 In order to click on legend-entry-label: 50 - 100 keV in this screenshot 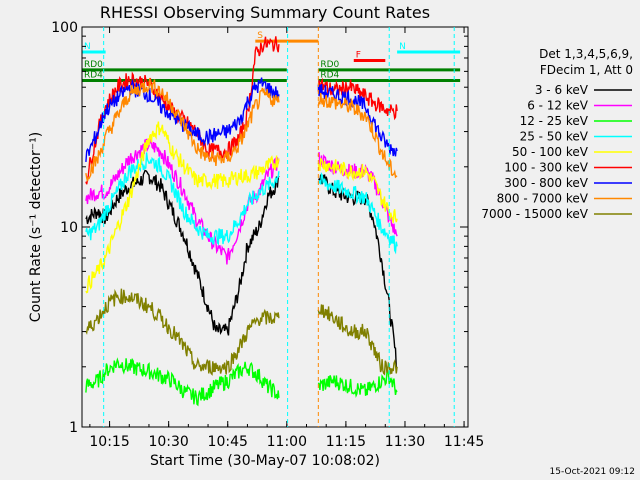, I will do `click(550, 152)`.